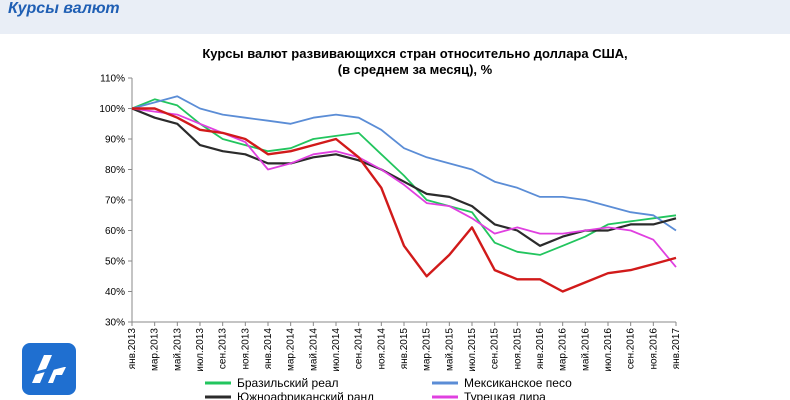  Describe the element at coordinates (631, 349) in the screenshot. I see `x-tick-label: сен.2016` at that location.